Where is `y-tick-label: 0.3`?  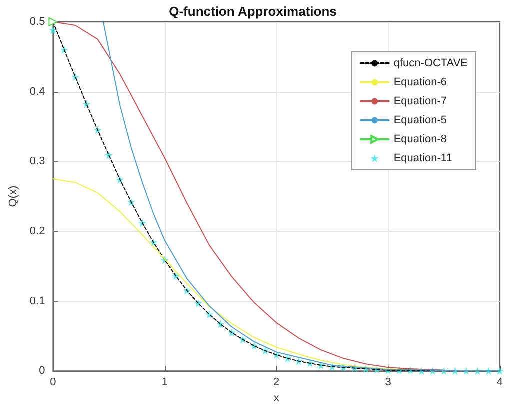 y-tick-label: 0.3 is located at coordinates (38, 162).